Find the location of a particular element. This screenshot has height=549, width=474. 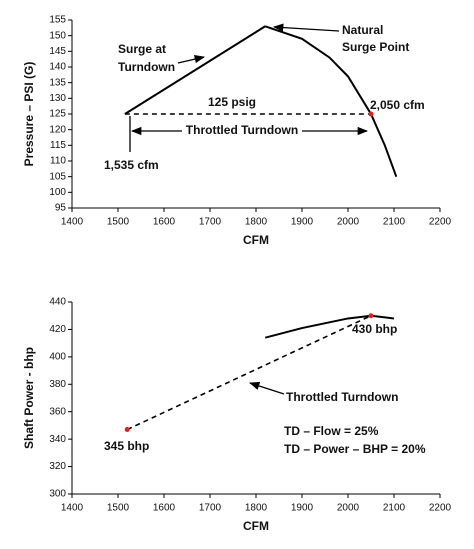

annotation: Surge at is located at coordinates (142, 49).